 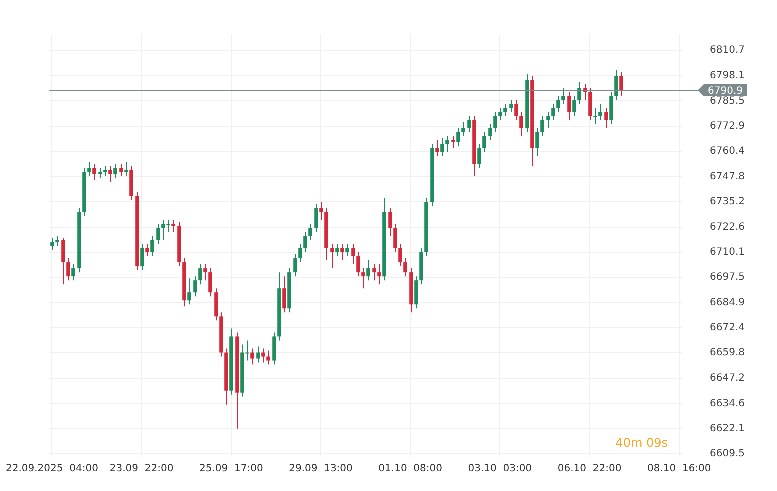 I want to click on y-tick-label: 6659.8, so click(x=728, y=353).